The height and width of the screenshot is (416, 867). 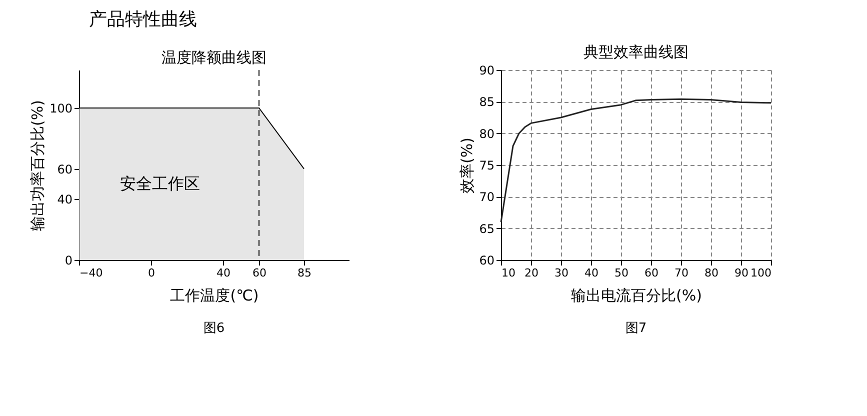 What do you see at coordinates (509, 273) in the screenshot?
I see `x-tick-label: 10` at bounding box center [509, 273].